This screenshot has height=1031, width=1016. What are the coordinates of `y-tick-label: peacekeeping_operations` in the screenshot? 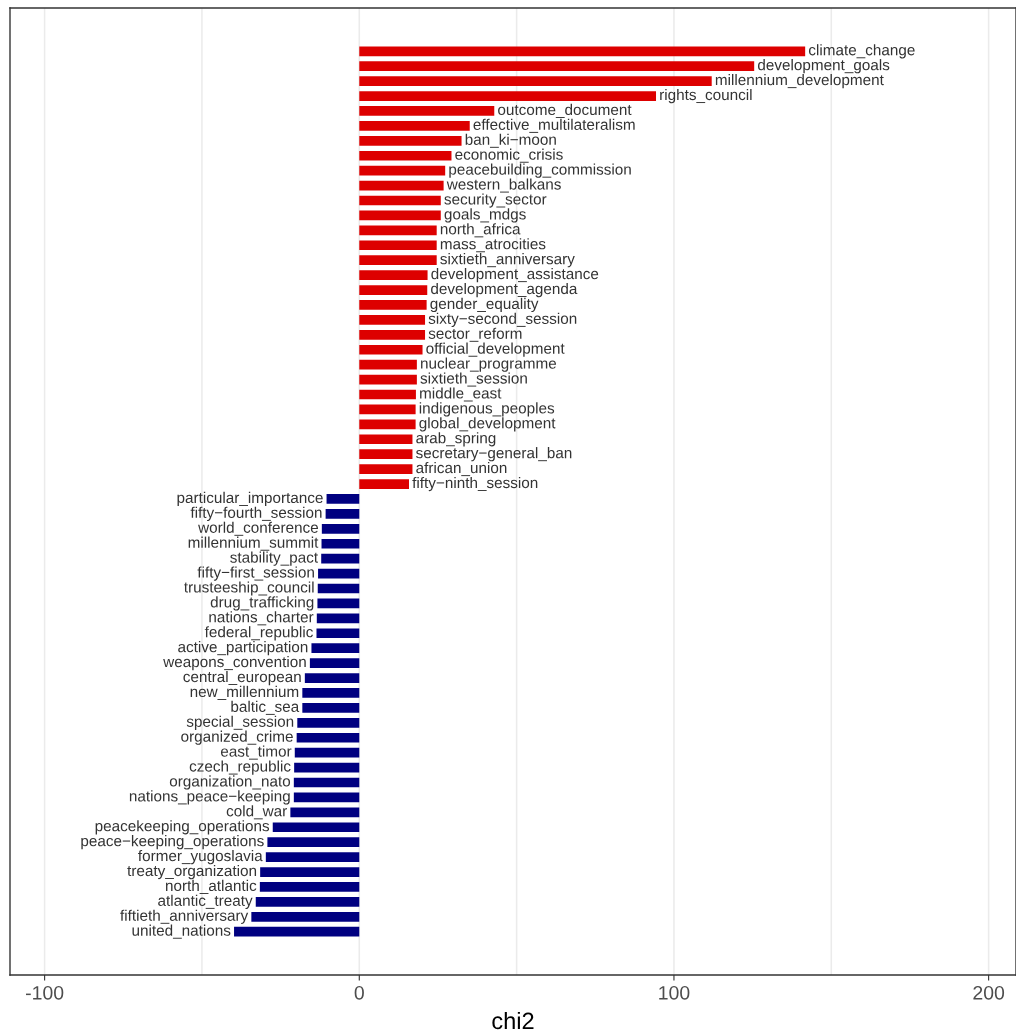 It's located at (182, 827).